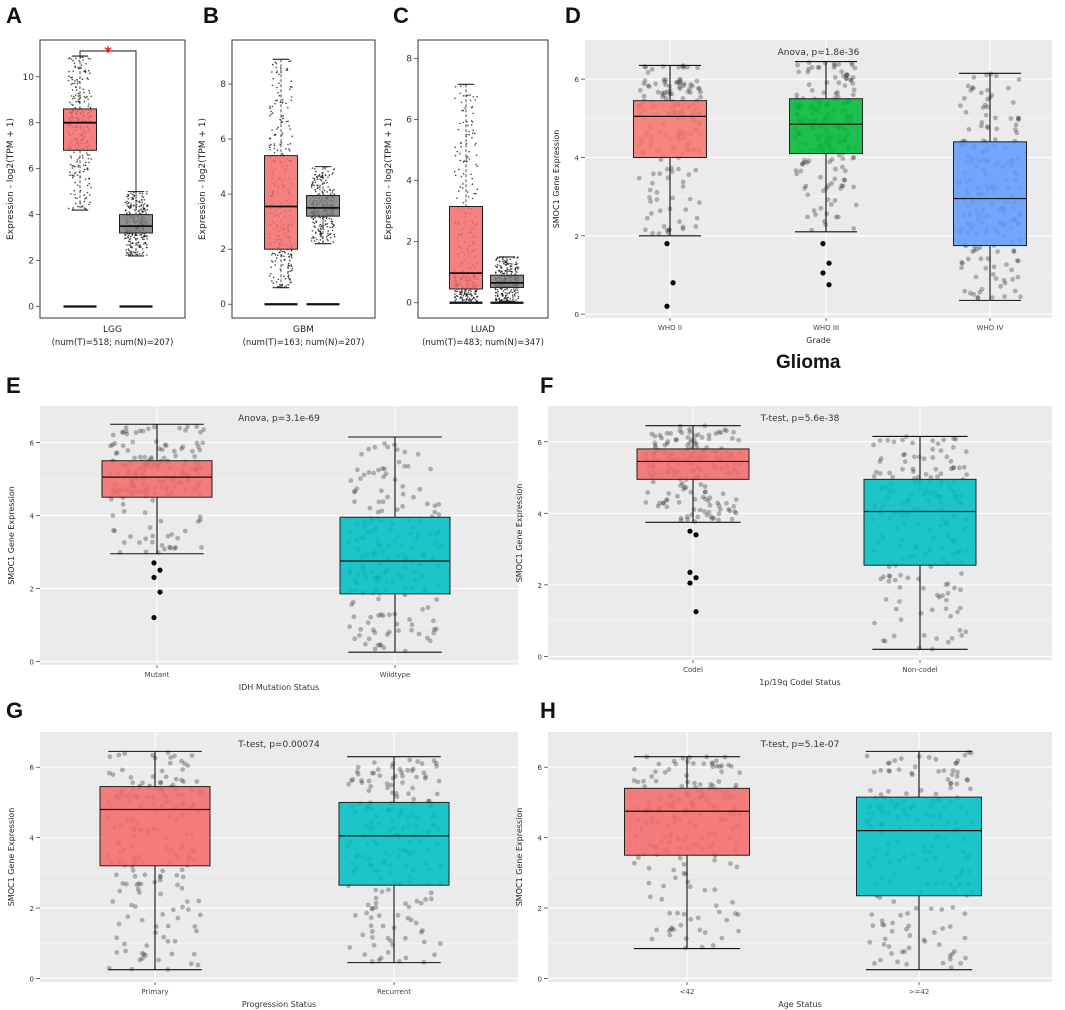  I want to click on y-tick-label: 2, so click(409, 243).